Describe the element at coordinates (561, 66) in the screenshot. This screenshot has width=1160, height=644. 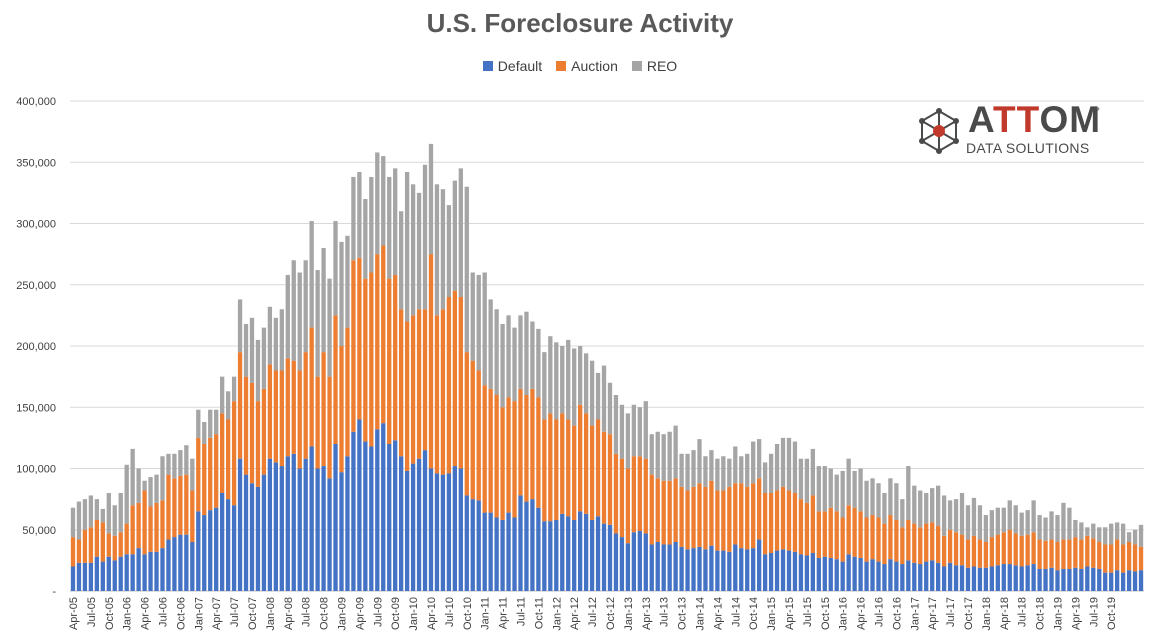
I see `legend-swatch-auction` at that location.